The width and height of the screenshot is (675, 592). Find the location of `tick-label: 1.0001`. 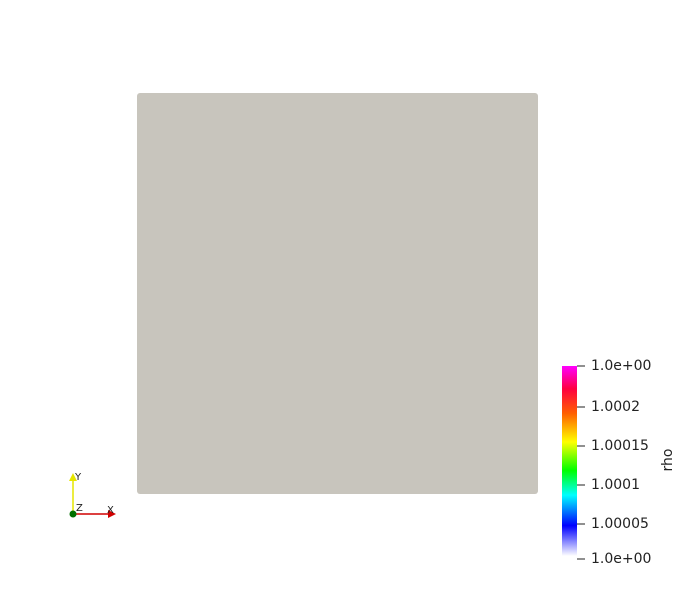

tick-label: 1.0001 is located at coordinates (615, 485).